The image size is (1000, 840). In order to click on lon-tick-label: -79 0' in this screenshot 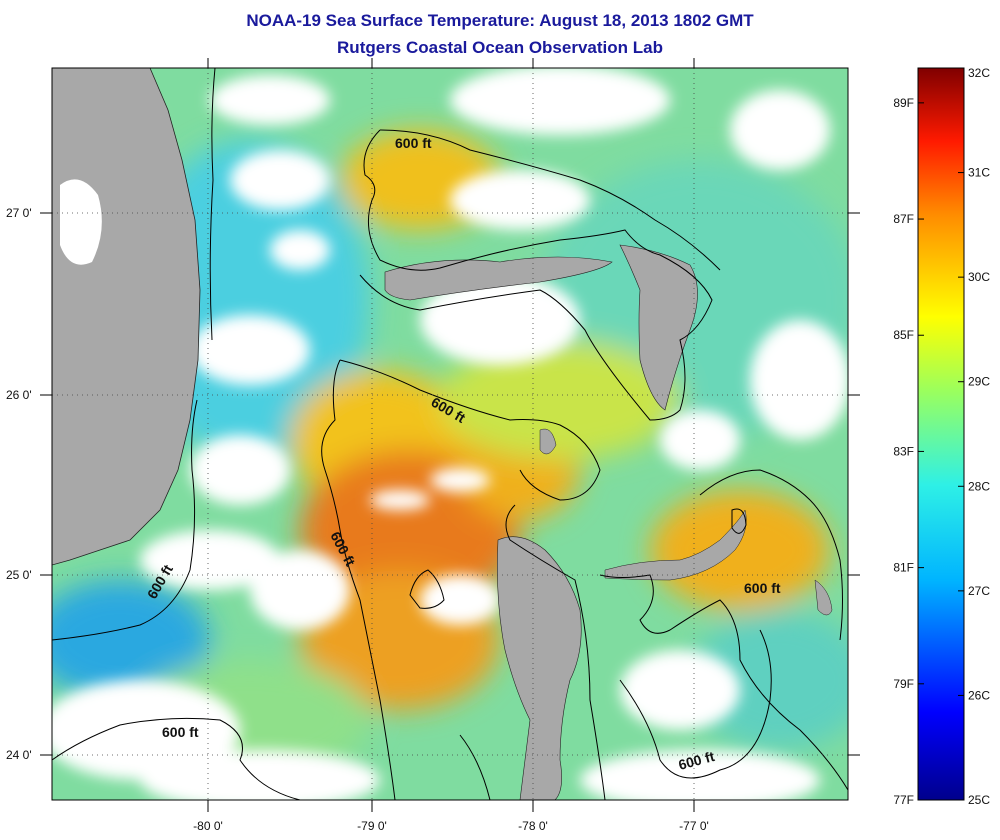, I will do `click(372, 826)`.